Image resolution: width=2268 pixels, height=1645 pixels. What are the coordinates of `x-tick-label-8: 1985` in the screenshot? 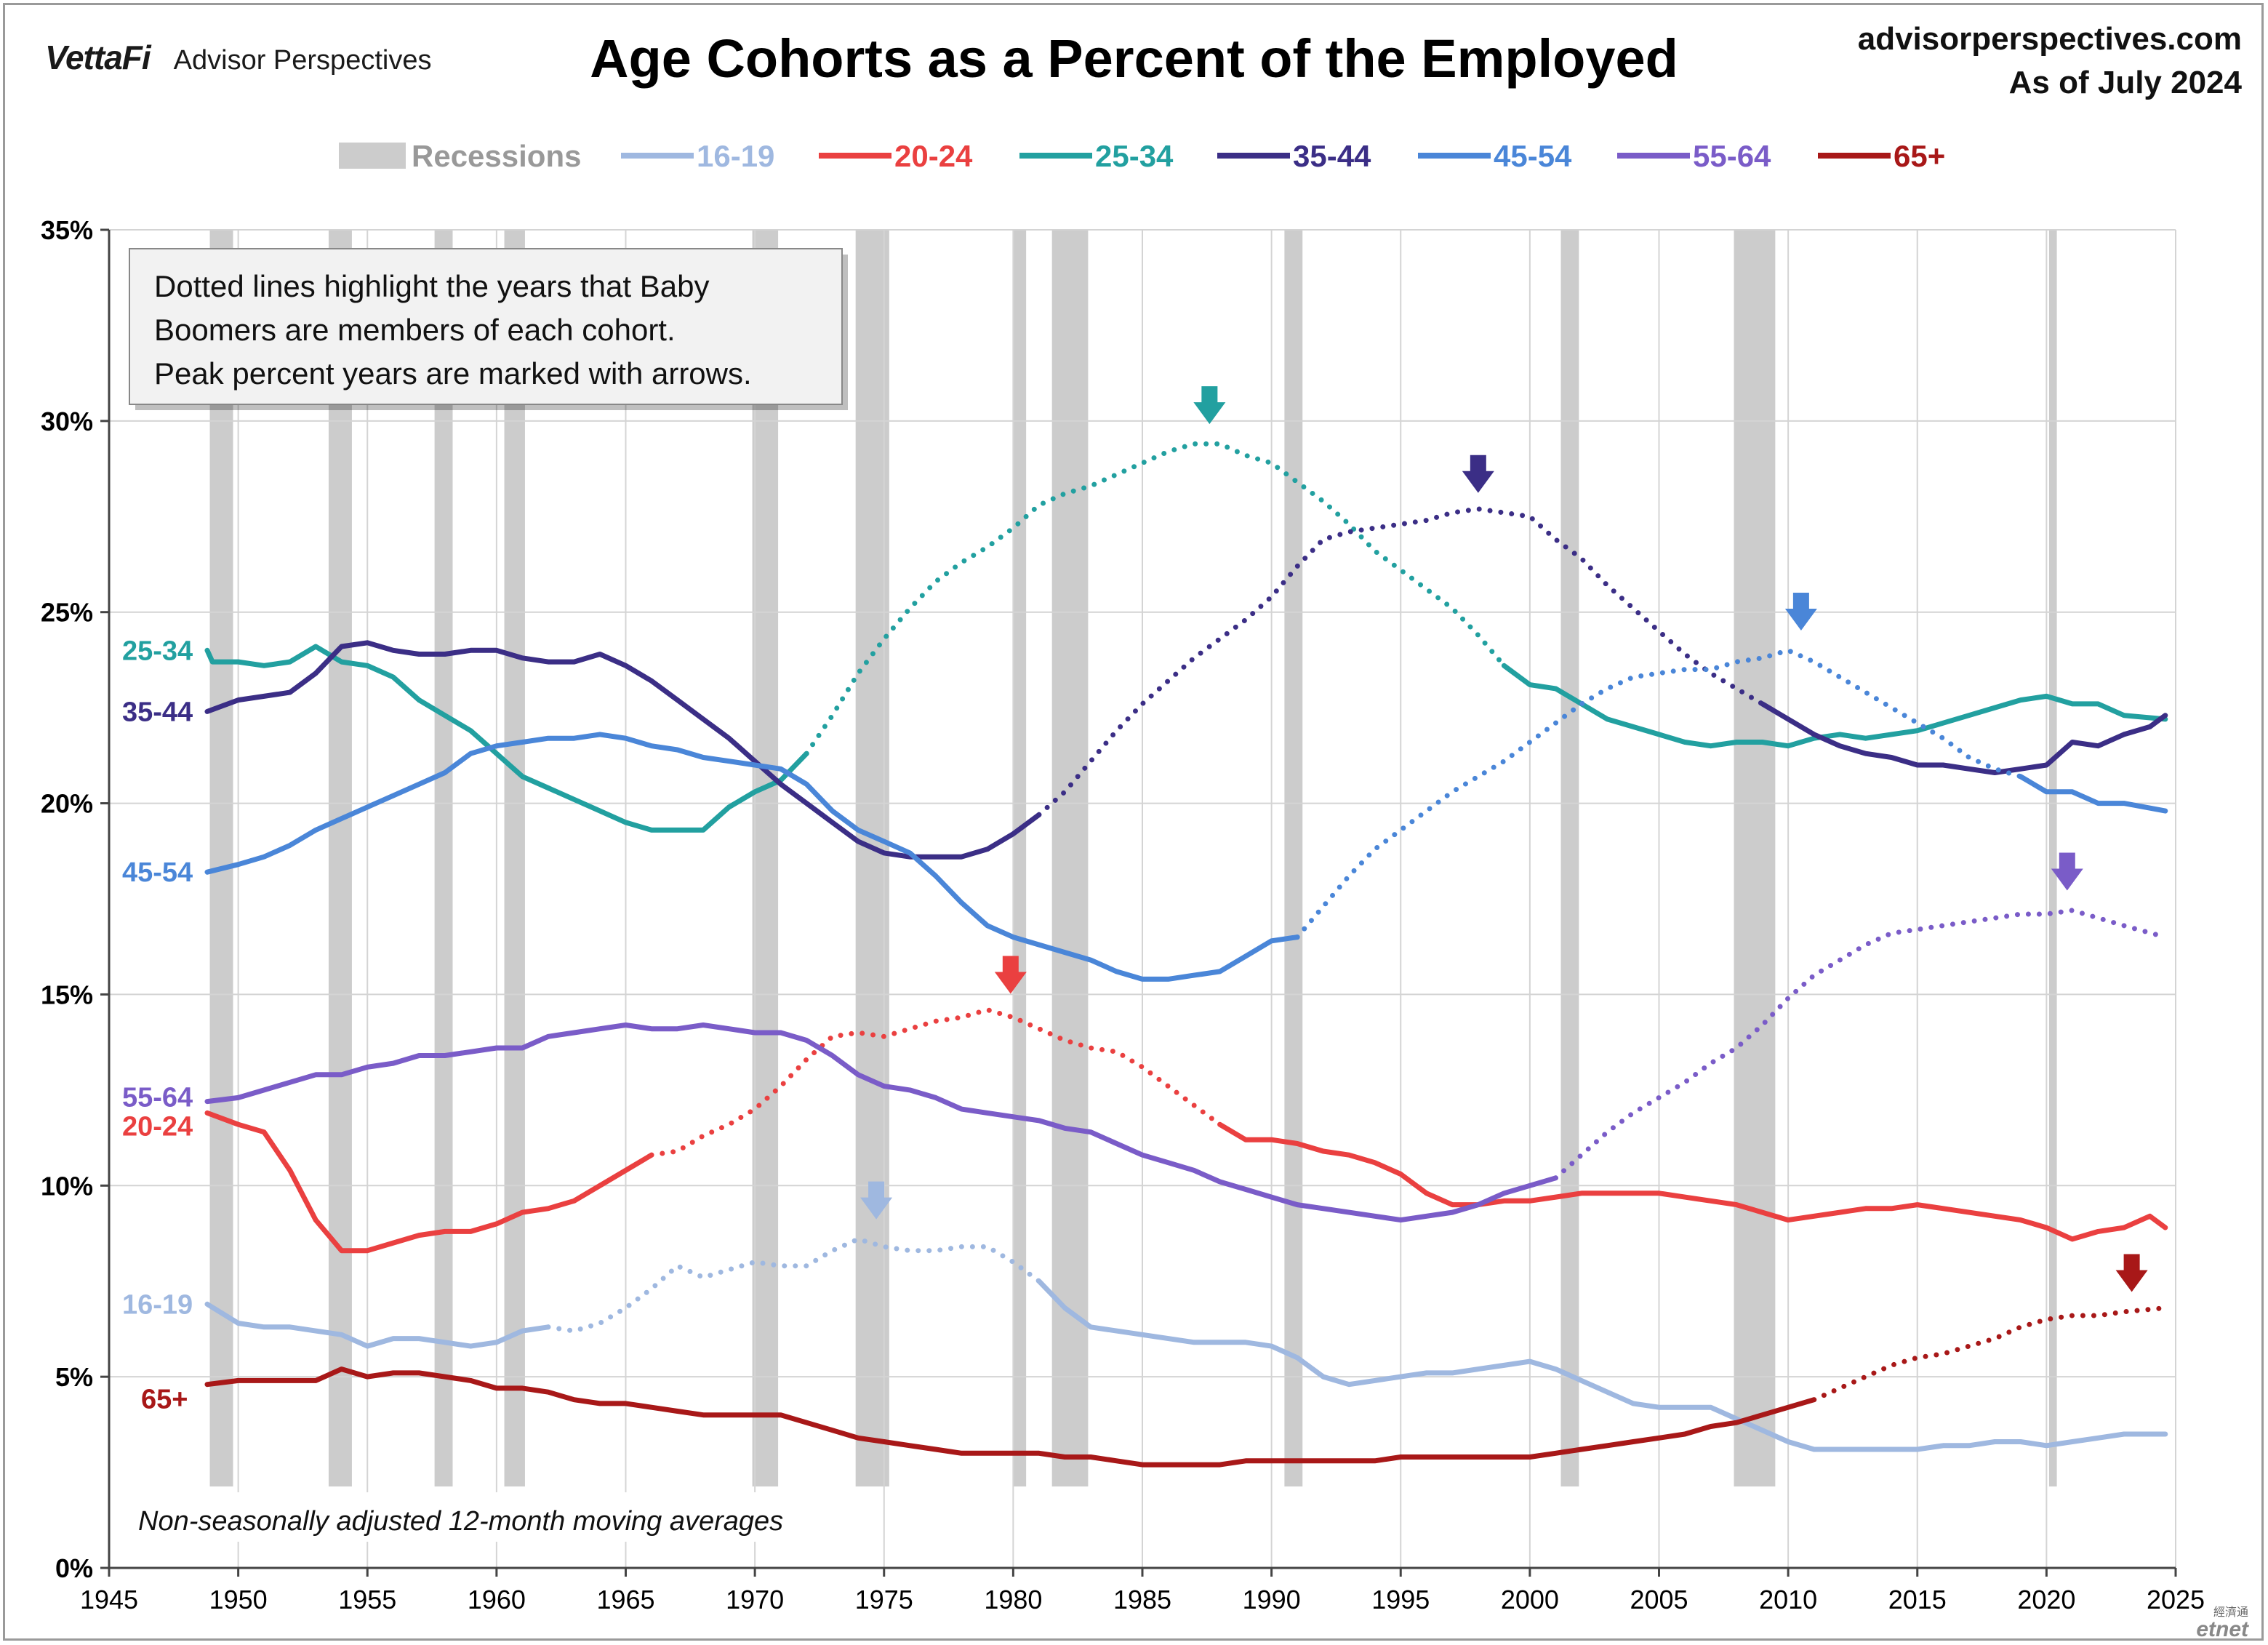 It's located at (1142, 1599).